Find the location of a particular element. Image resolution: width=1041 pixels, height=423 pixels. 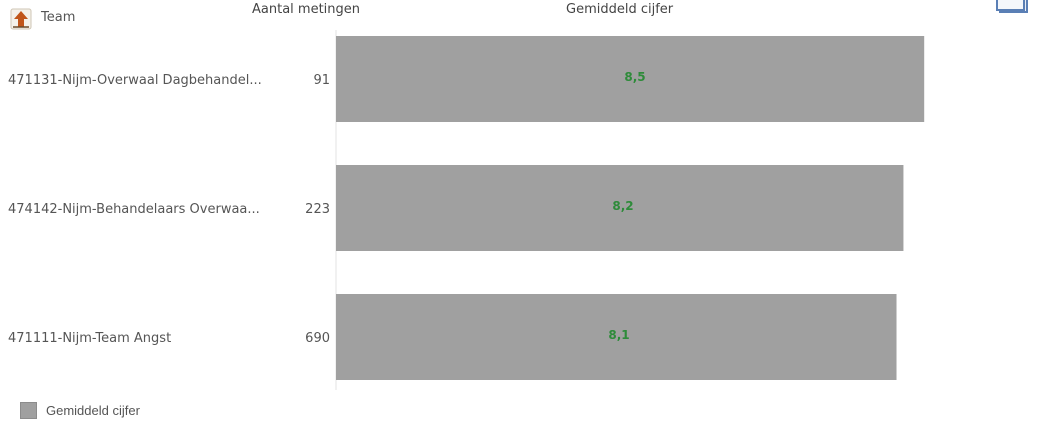

count-label: 223 is located at coordinates (317, 209).